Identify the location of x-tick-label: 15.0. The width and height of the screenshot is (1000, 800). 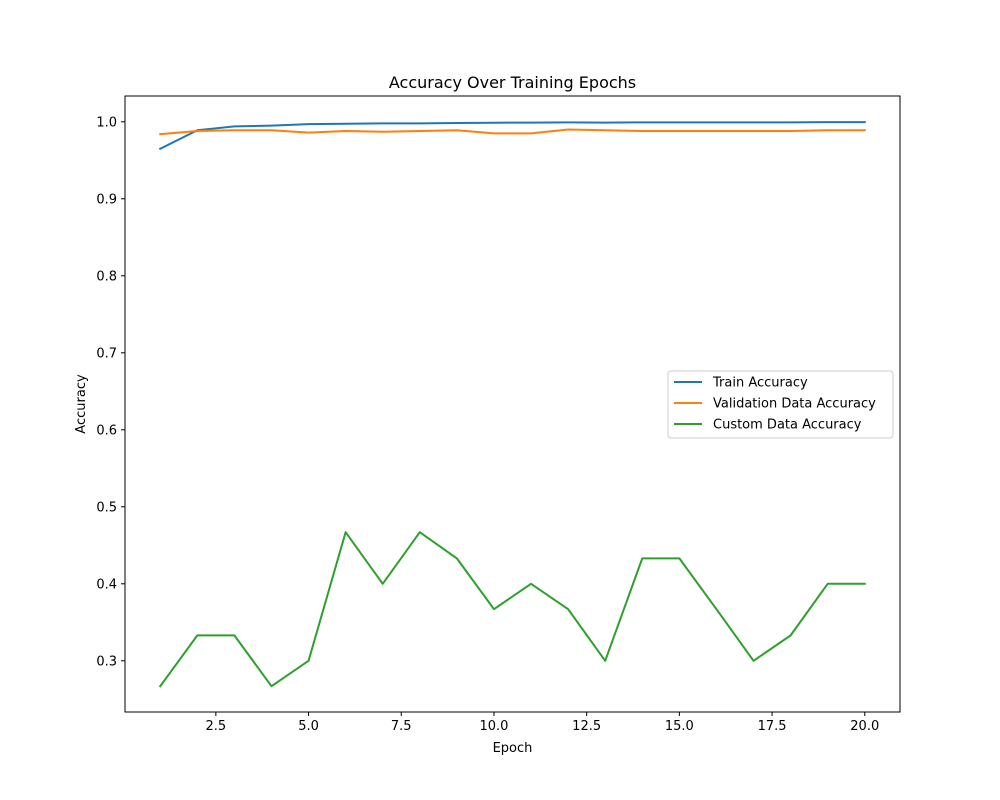
(679, 726).